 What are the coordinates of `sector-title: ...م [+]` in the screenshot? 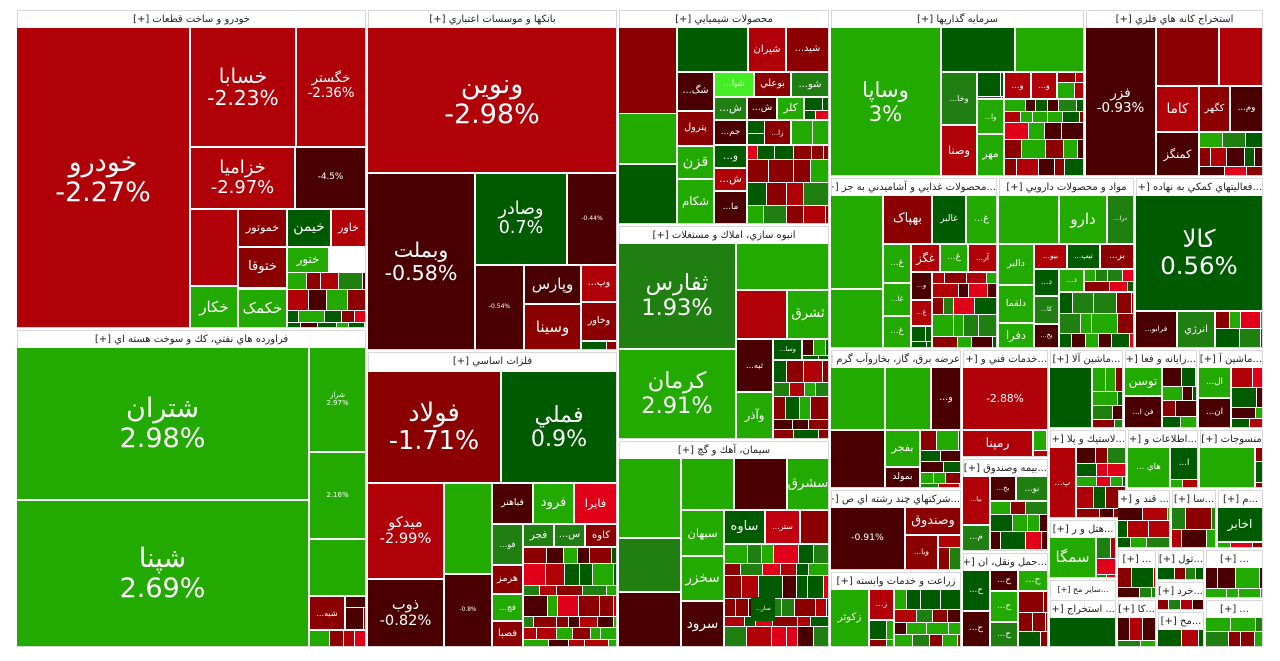 It's located at (1240, 499).